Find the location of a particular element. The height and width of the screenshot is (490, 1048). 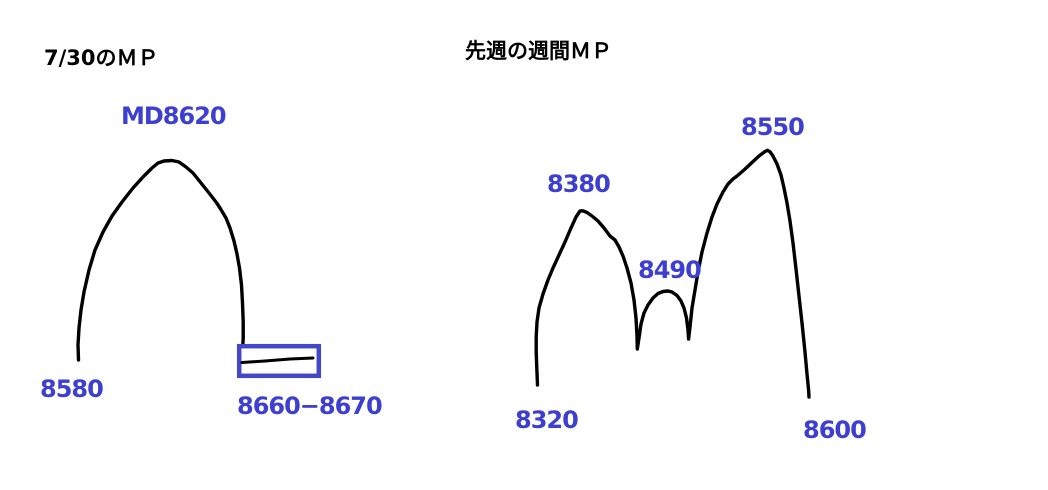

left-panel-title: 7/30のＭＰ is located at coordinates (101, 58).